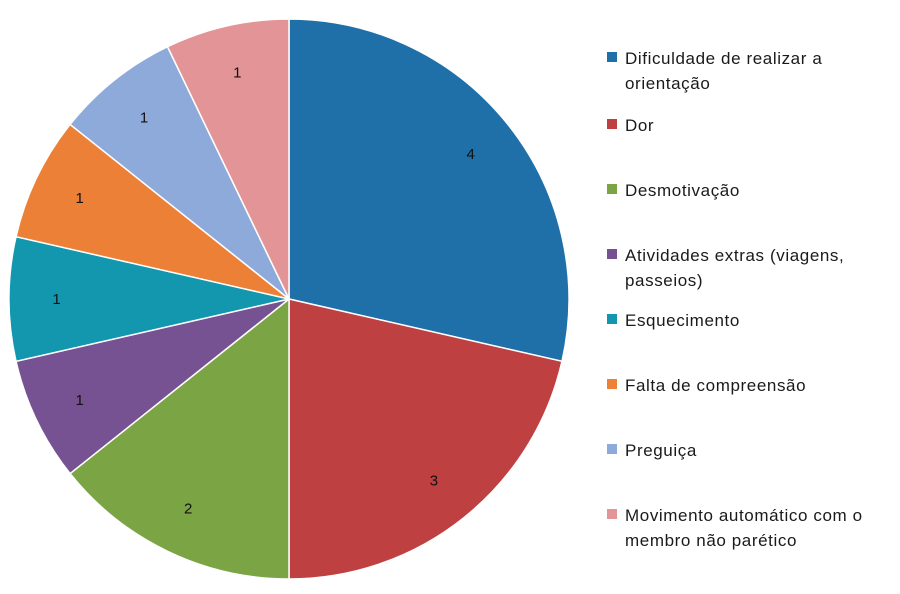 The width and height of the screenshot is (900, 594). Describe the element at coordinates (682, 320) in the screenshot. I see `legend-label: Esquecimento` at that location.